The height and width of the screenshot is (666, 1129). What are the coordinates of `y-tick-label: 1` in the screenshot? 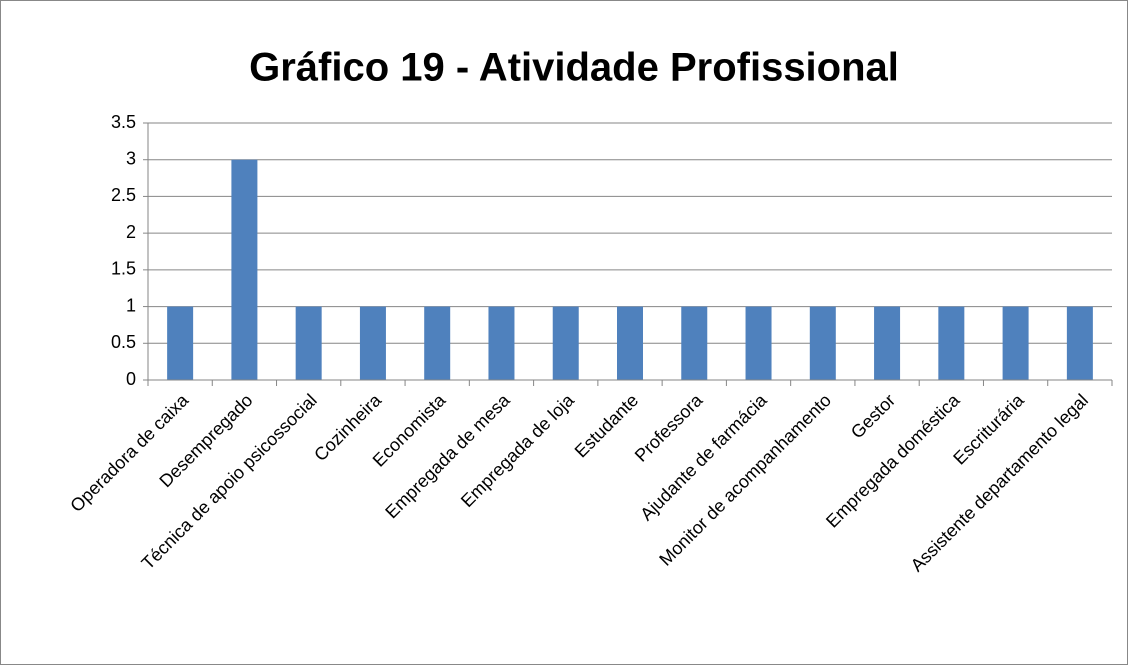 It's located at (131, 305).